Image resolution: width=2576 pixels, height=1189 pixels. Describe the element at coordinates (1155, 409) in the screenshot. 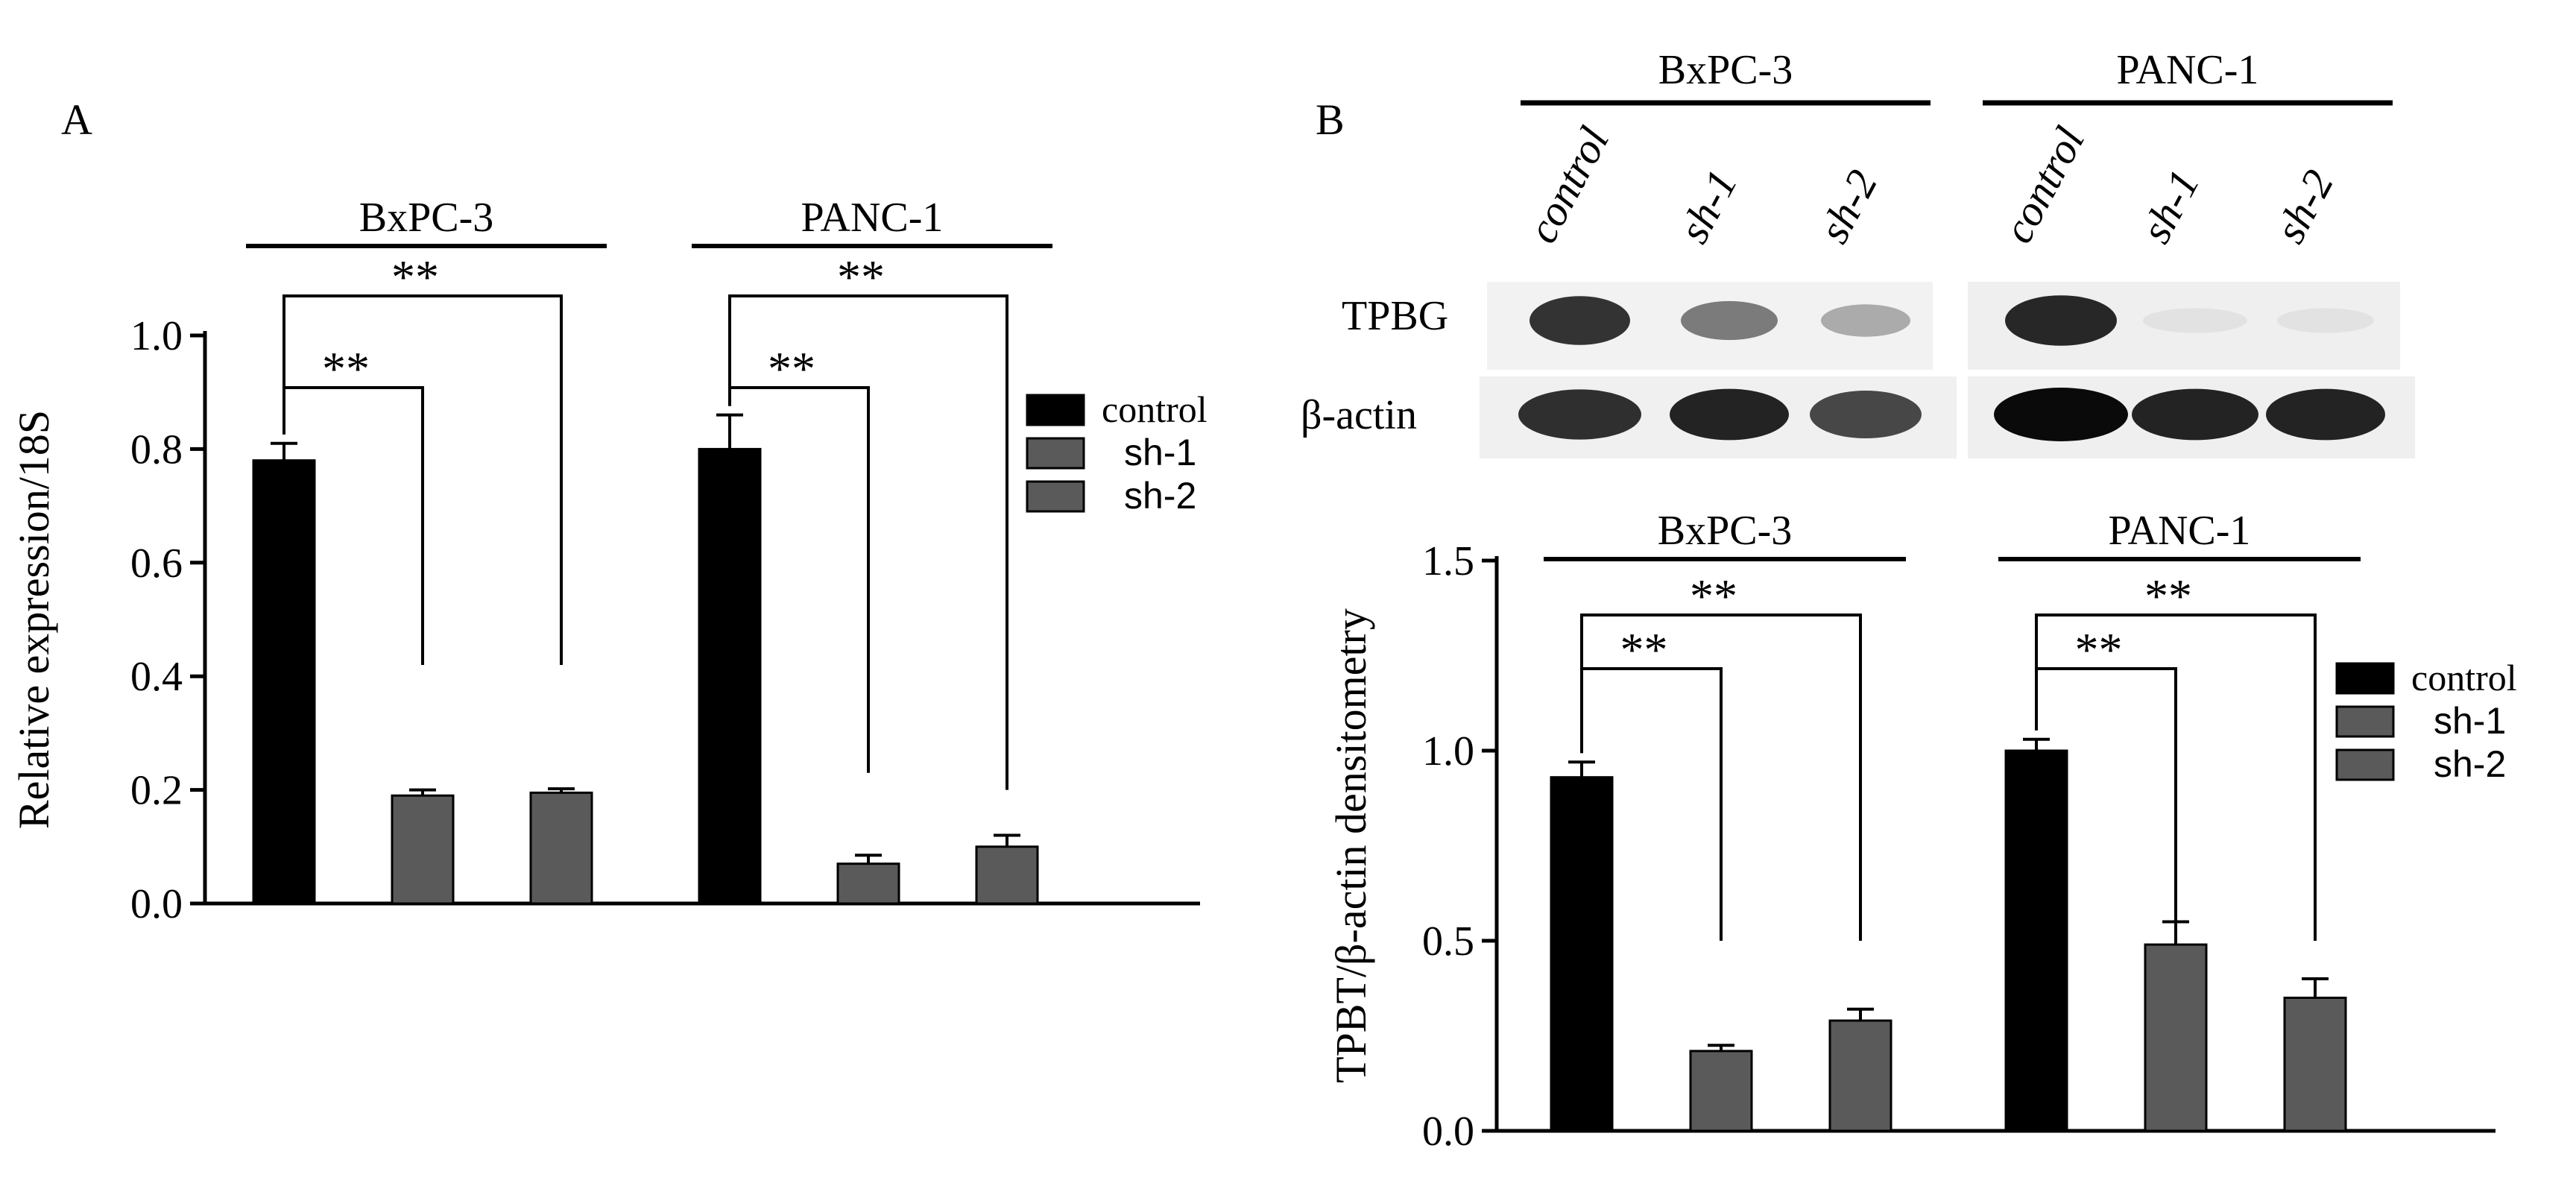

I see `chart-a-legend-label-control: control` at that location.